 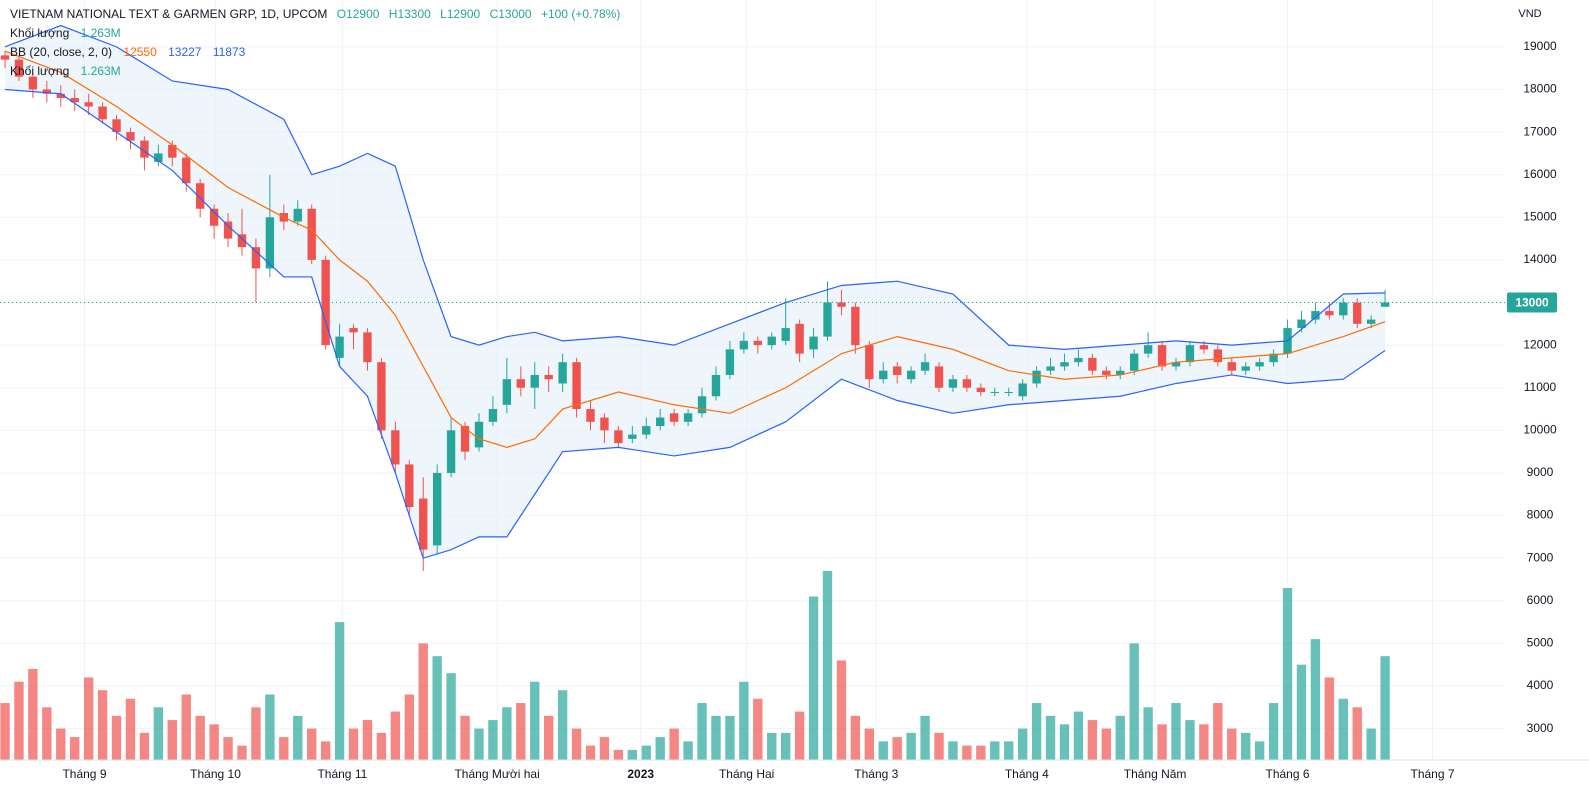 I want to click on value: 13227, so click(x=185, y=52).